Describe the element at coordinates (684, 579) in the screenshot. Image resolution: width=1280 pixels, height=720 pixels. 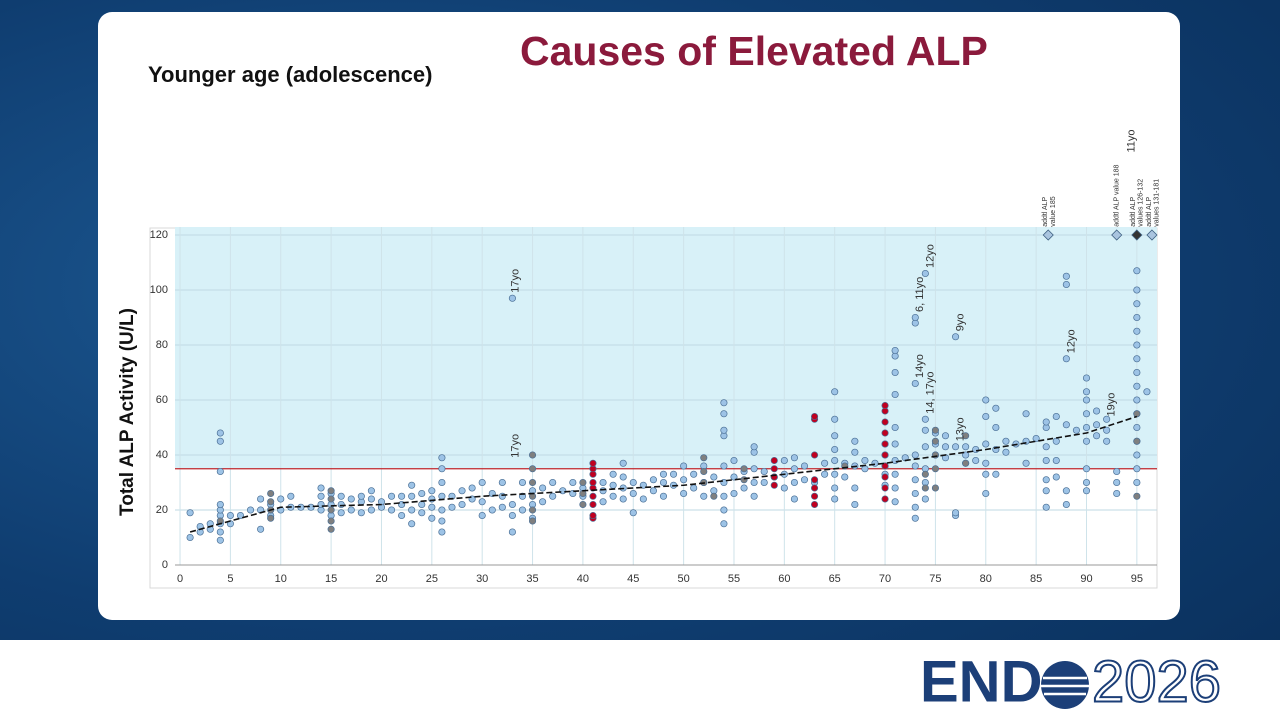
I see `x-tick-label: 50` at that location.